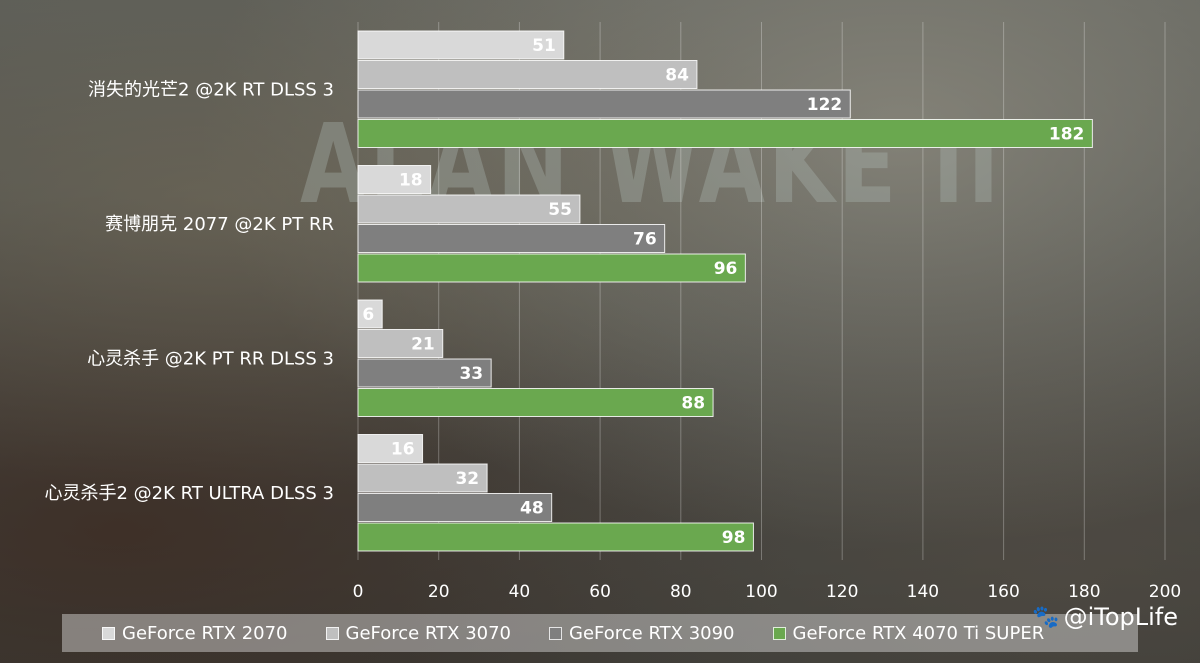 Image resolution: width=1200 pixels, height=663 pixels. Describe the element at coordinates (411, 181) in the screenshot. I see `bar-value-label: 18` at that location.